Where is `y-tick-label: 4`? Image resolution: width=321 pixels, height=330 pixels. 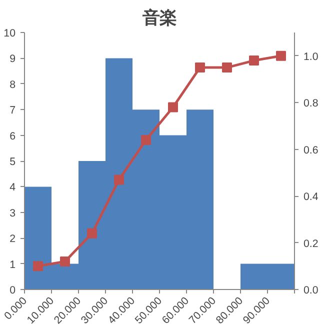 y-tick-label: 4 is located at coordinates (13, 188).